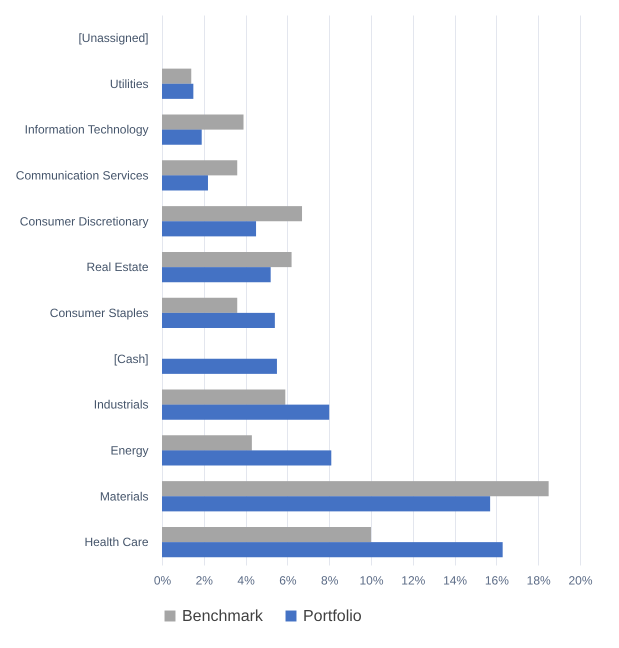  What do you see at coordinates (116, 542) in the screenshot?
I see `y-tick-label: Health Care` at bounding box center [116, 542].